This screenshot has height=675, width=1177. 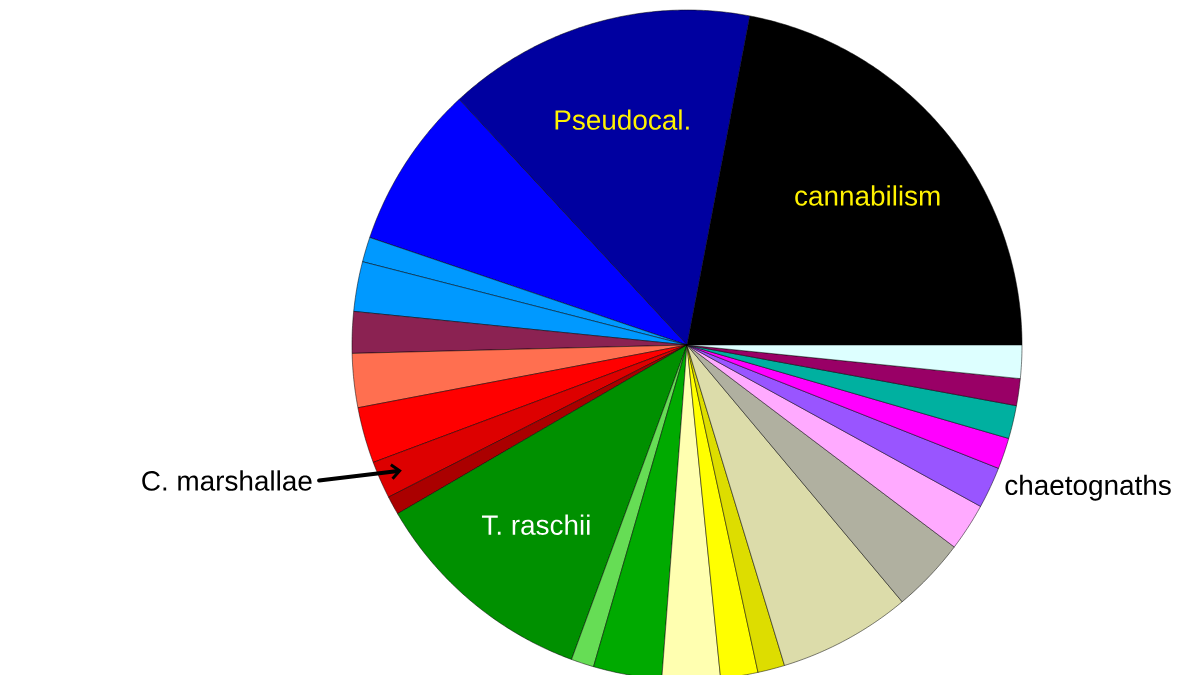 I want to click on slice-label: C. marshallae, so click(x=227, y=480).